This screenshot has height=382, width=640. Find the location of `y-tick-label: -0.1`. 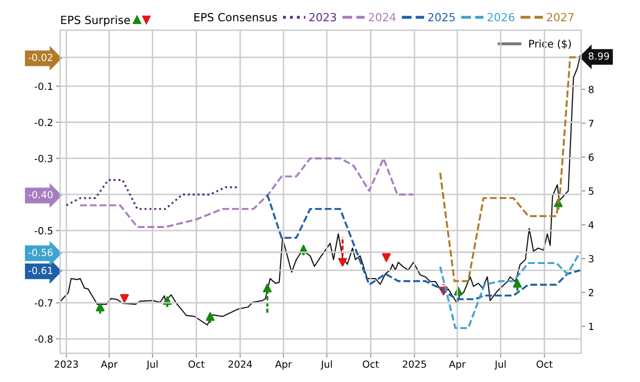

y-tick-label: -0.1 is located at coordinates (43, 86).